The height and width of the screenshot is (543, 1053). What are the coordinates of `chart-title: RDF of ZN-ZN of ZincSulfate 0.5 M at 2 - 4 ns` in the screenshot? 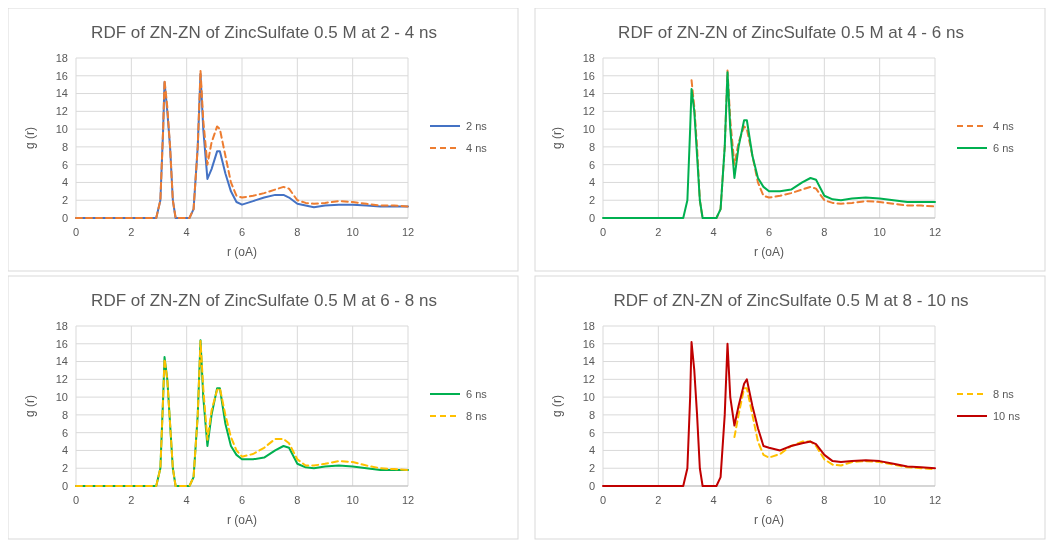 It's located at (264, 32).